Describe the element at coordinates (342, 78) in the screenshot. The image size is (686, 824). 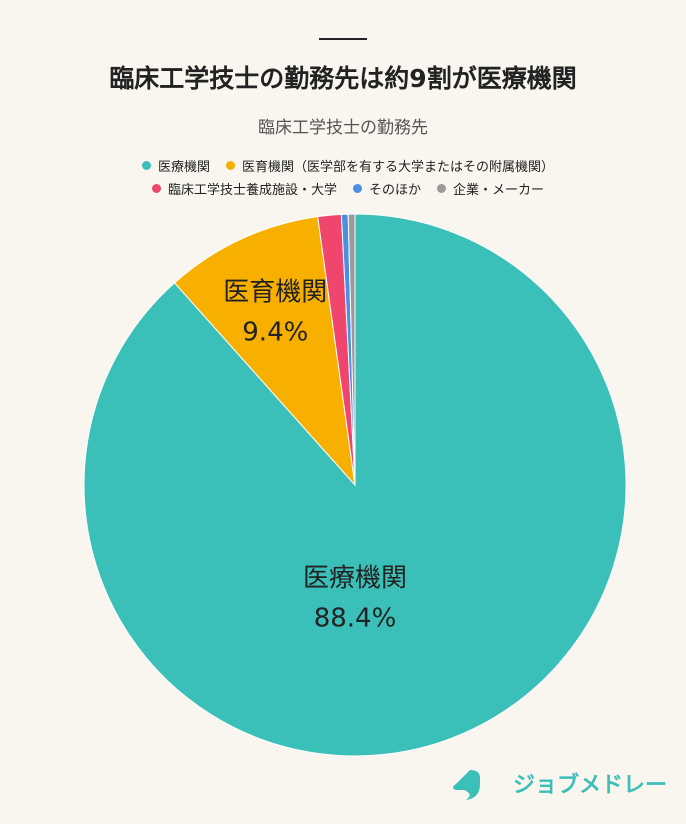
I see `chart-title: 臨床工学技士の勤務先は約9割が医療機関` at that location.